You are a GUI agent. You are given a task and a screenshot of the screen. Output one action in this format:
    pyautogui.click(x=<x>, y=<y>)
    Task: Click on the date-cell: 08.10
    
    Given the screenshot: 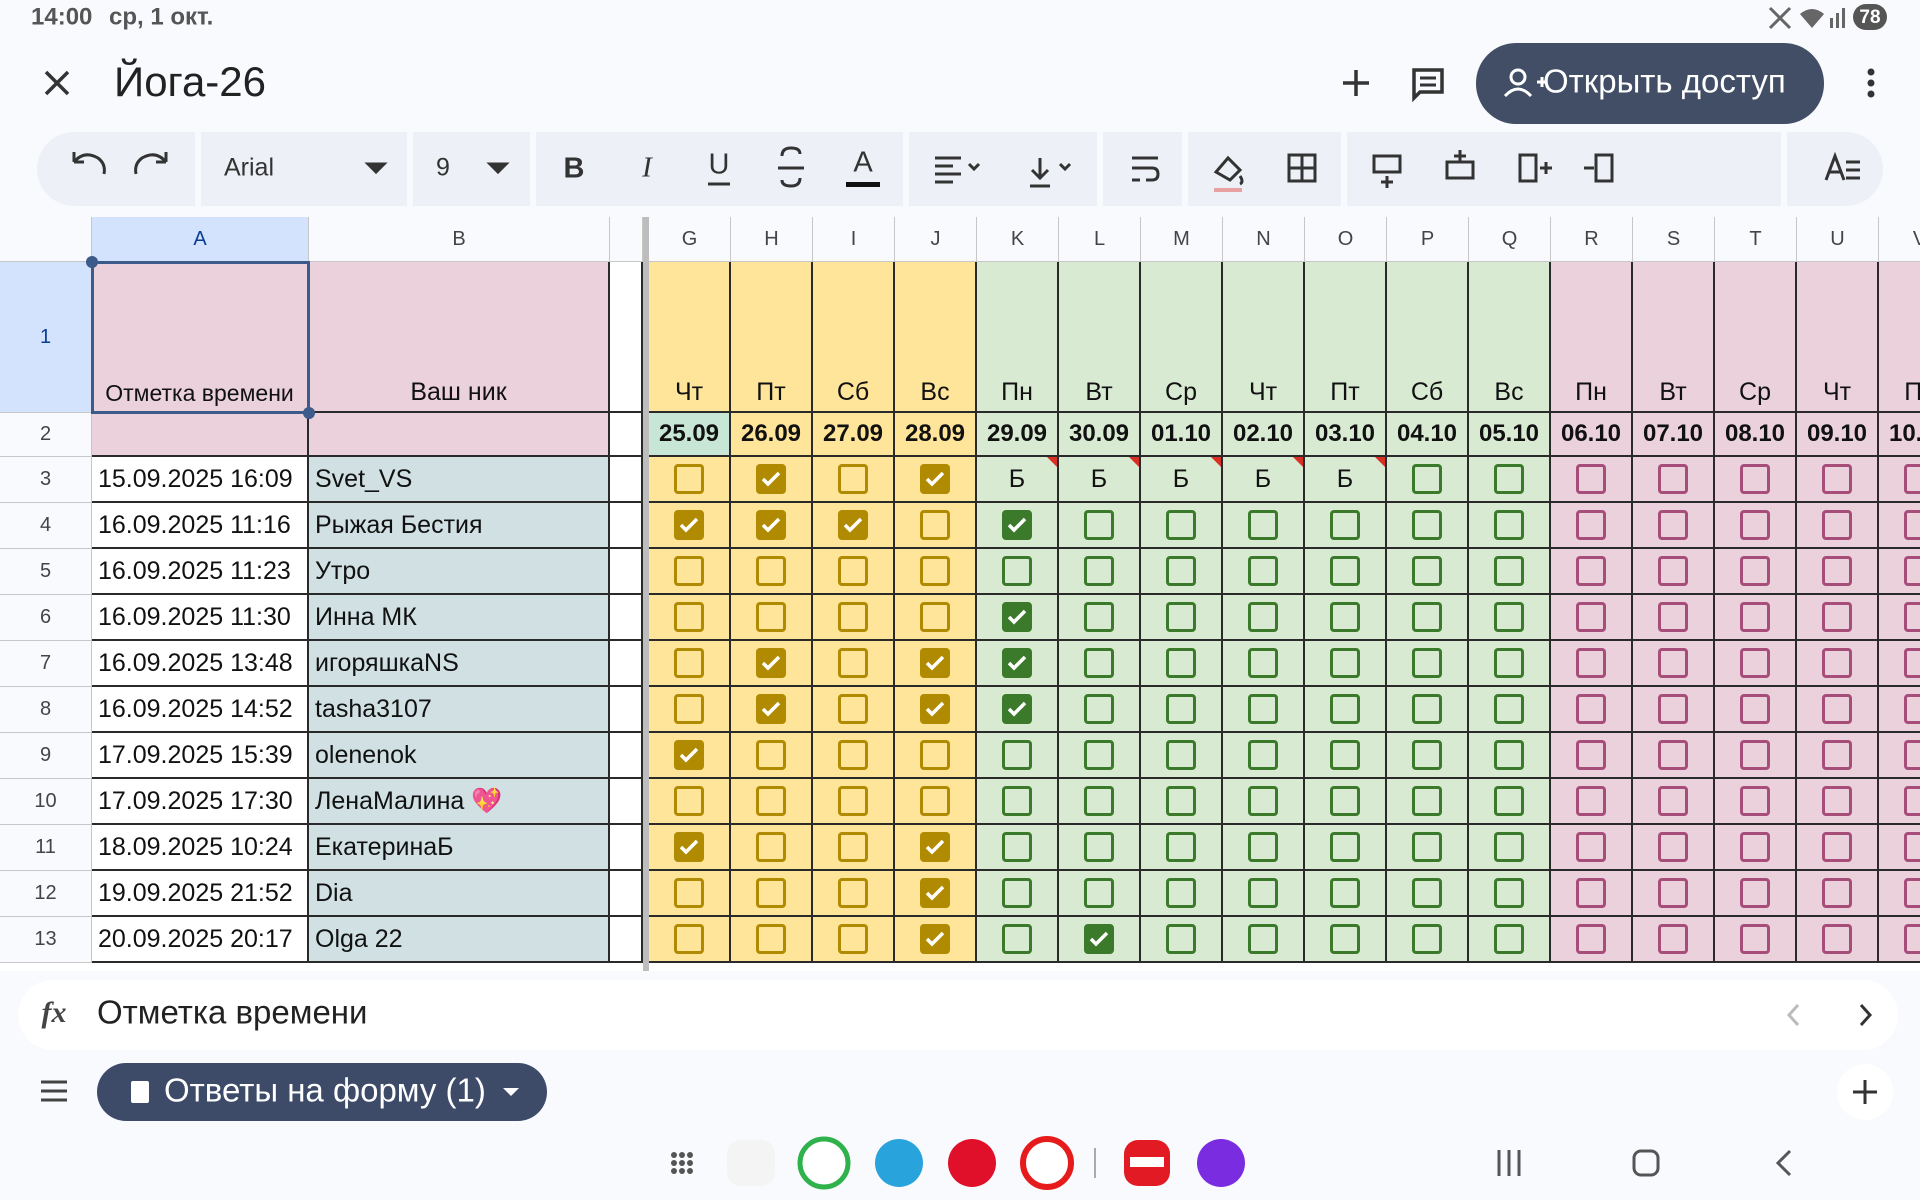 What is the action you would take?
    pyautogui.click(x=1756, y=435)
    